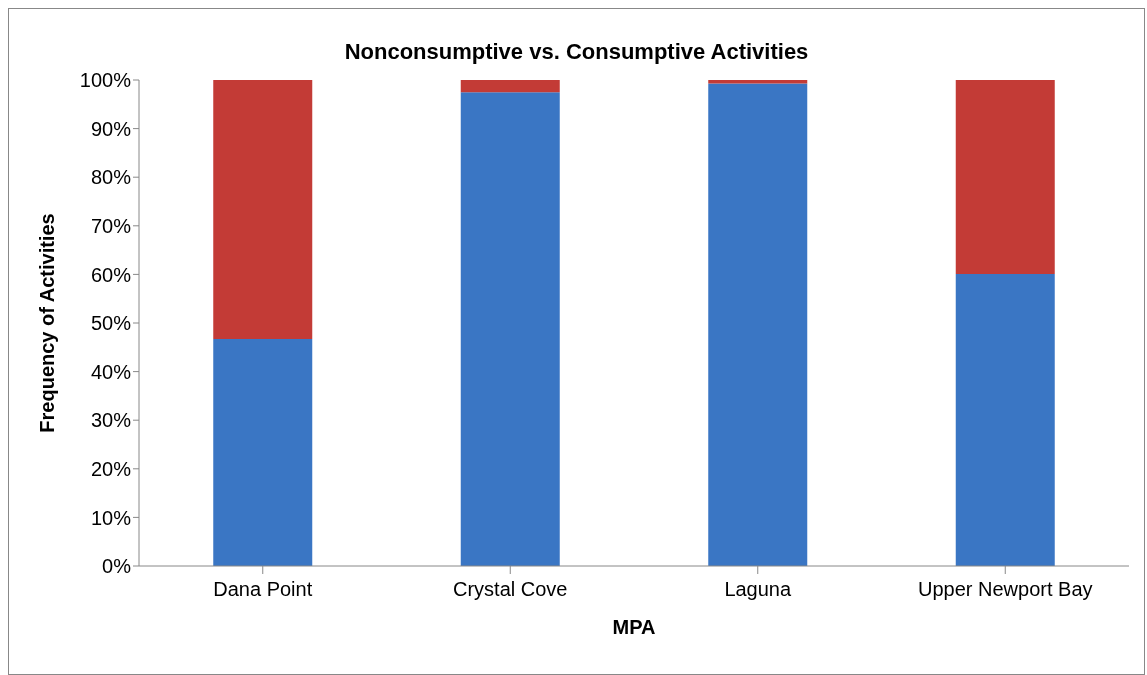  What do you see at coordinates (510, 589) in the screenshot?
I see `x-tick-label: Crystal Cove` at bounding box center [510, 589].